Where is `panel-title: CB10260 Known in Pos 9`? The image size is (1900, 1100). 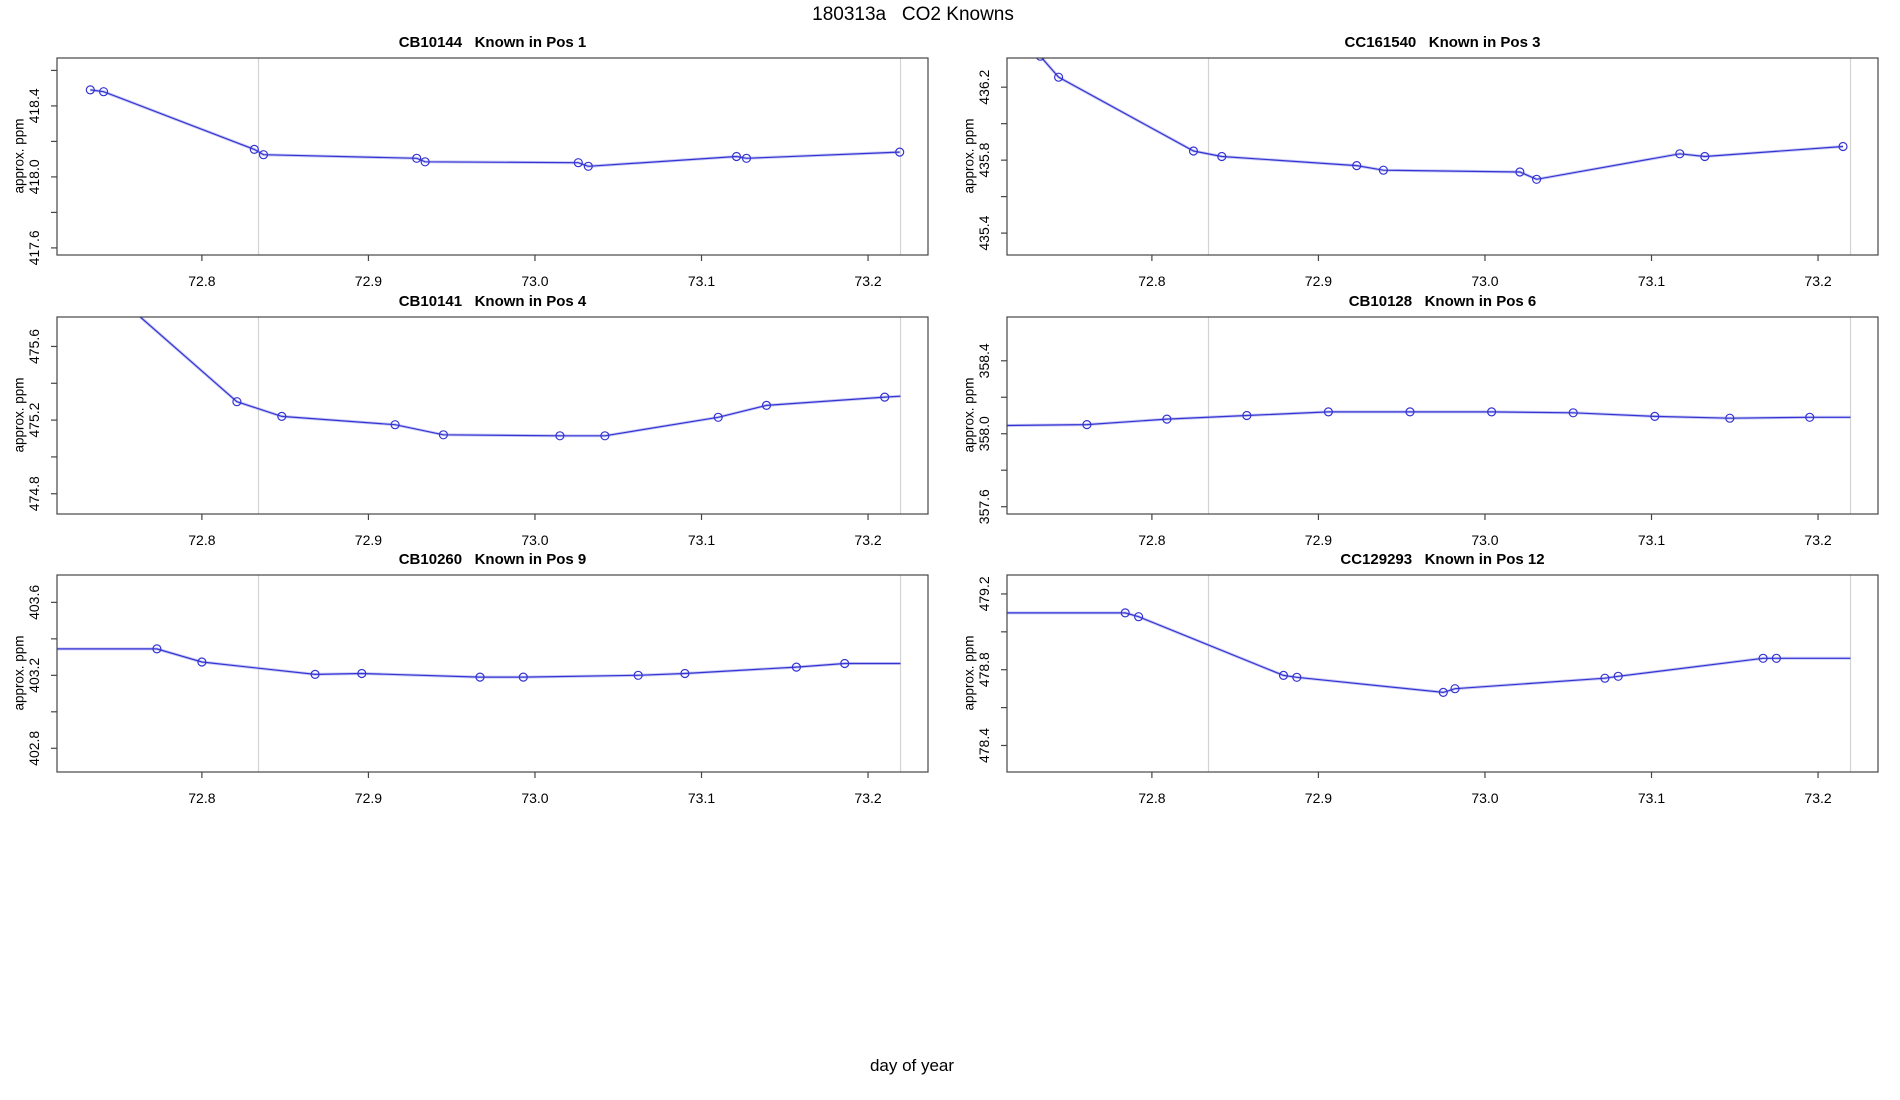
panel-title: CB10260 Known in Pos 9 is located at coordinates (492, 559).